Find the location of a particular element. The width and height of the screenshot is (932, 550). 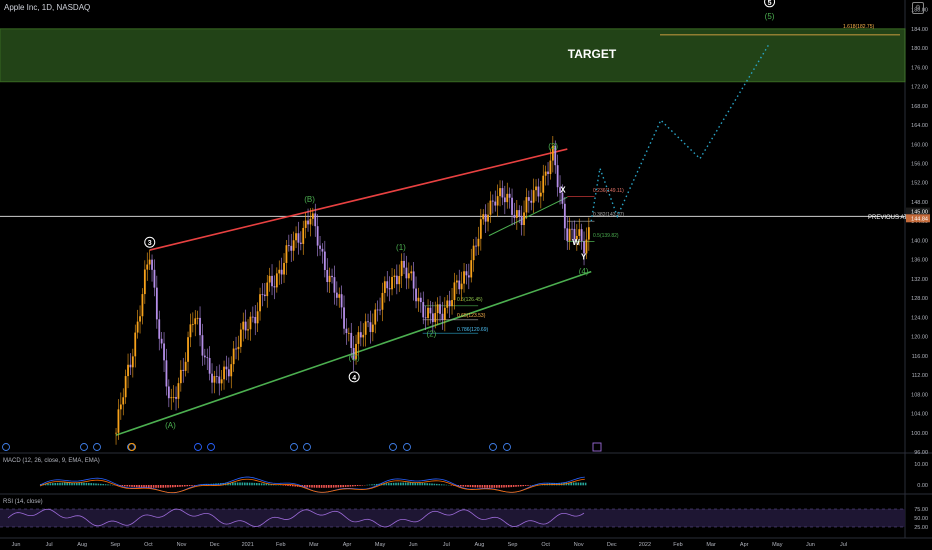

x-tick-label: Mar is located at coordinates (314, 545).